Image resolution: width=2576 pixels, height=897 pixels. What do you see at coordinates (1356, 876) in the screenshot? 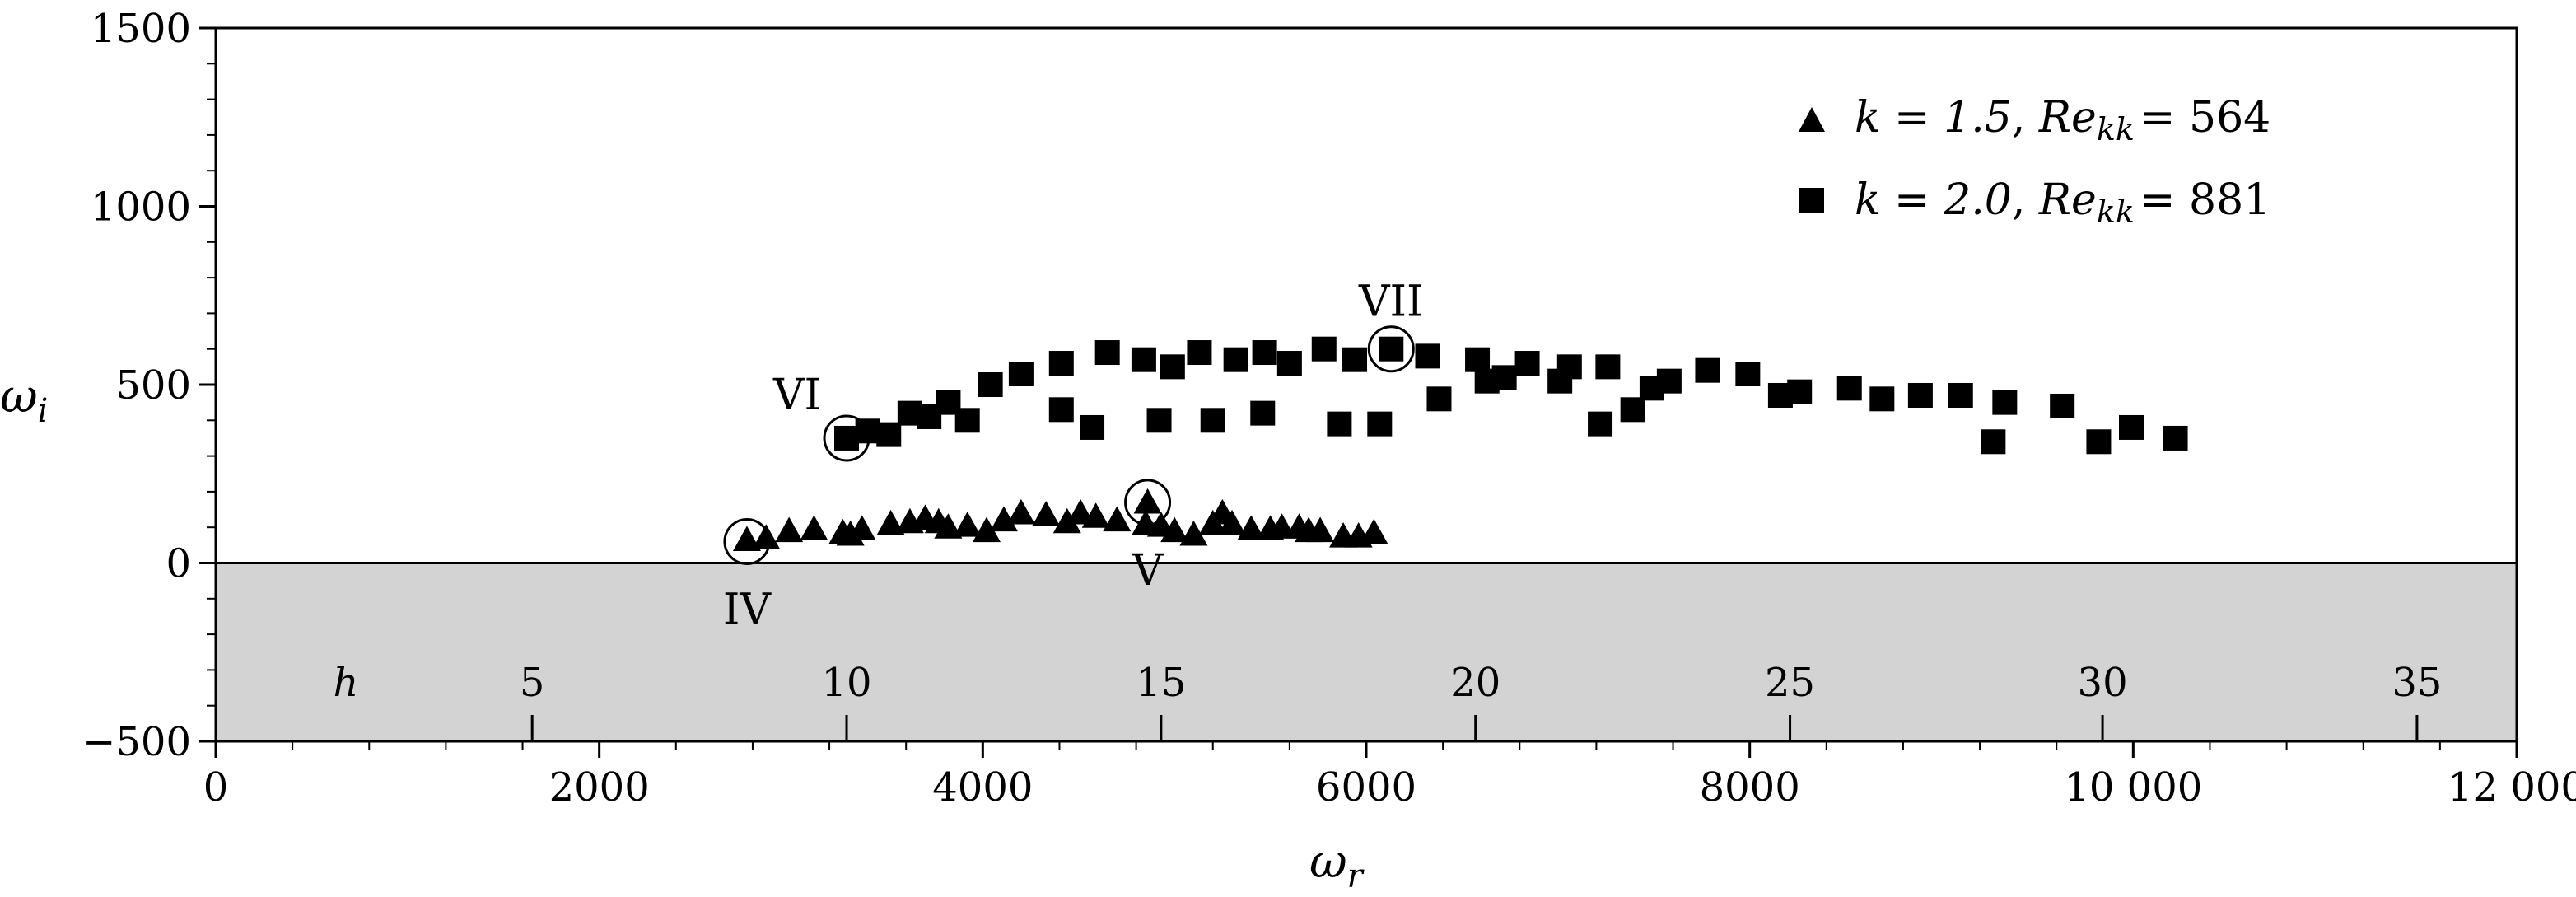
I see `x-axis-title-sub: r` at bounding box center [1356, 876].